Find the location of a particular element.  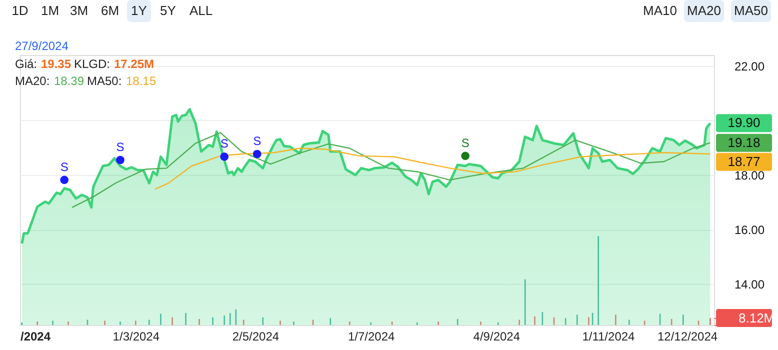

text: 1M is located at coordinates (50, 10).